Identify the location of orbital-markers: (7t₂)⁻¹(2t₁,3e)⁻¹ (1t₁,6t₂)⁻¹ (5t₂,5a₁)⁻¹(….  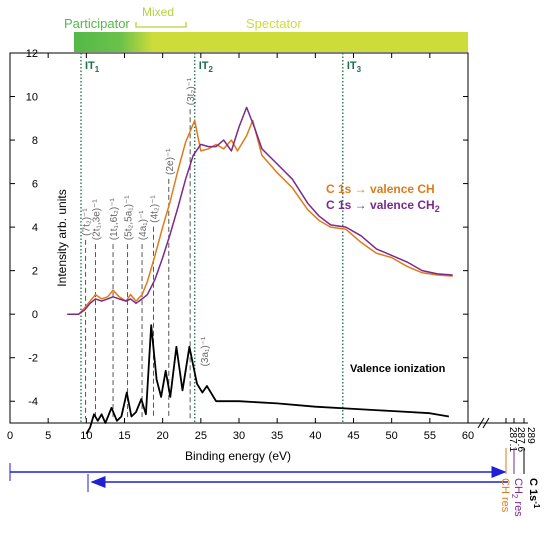
(146, 248).